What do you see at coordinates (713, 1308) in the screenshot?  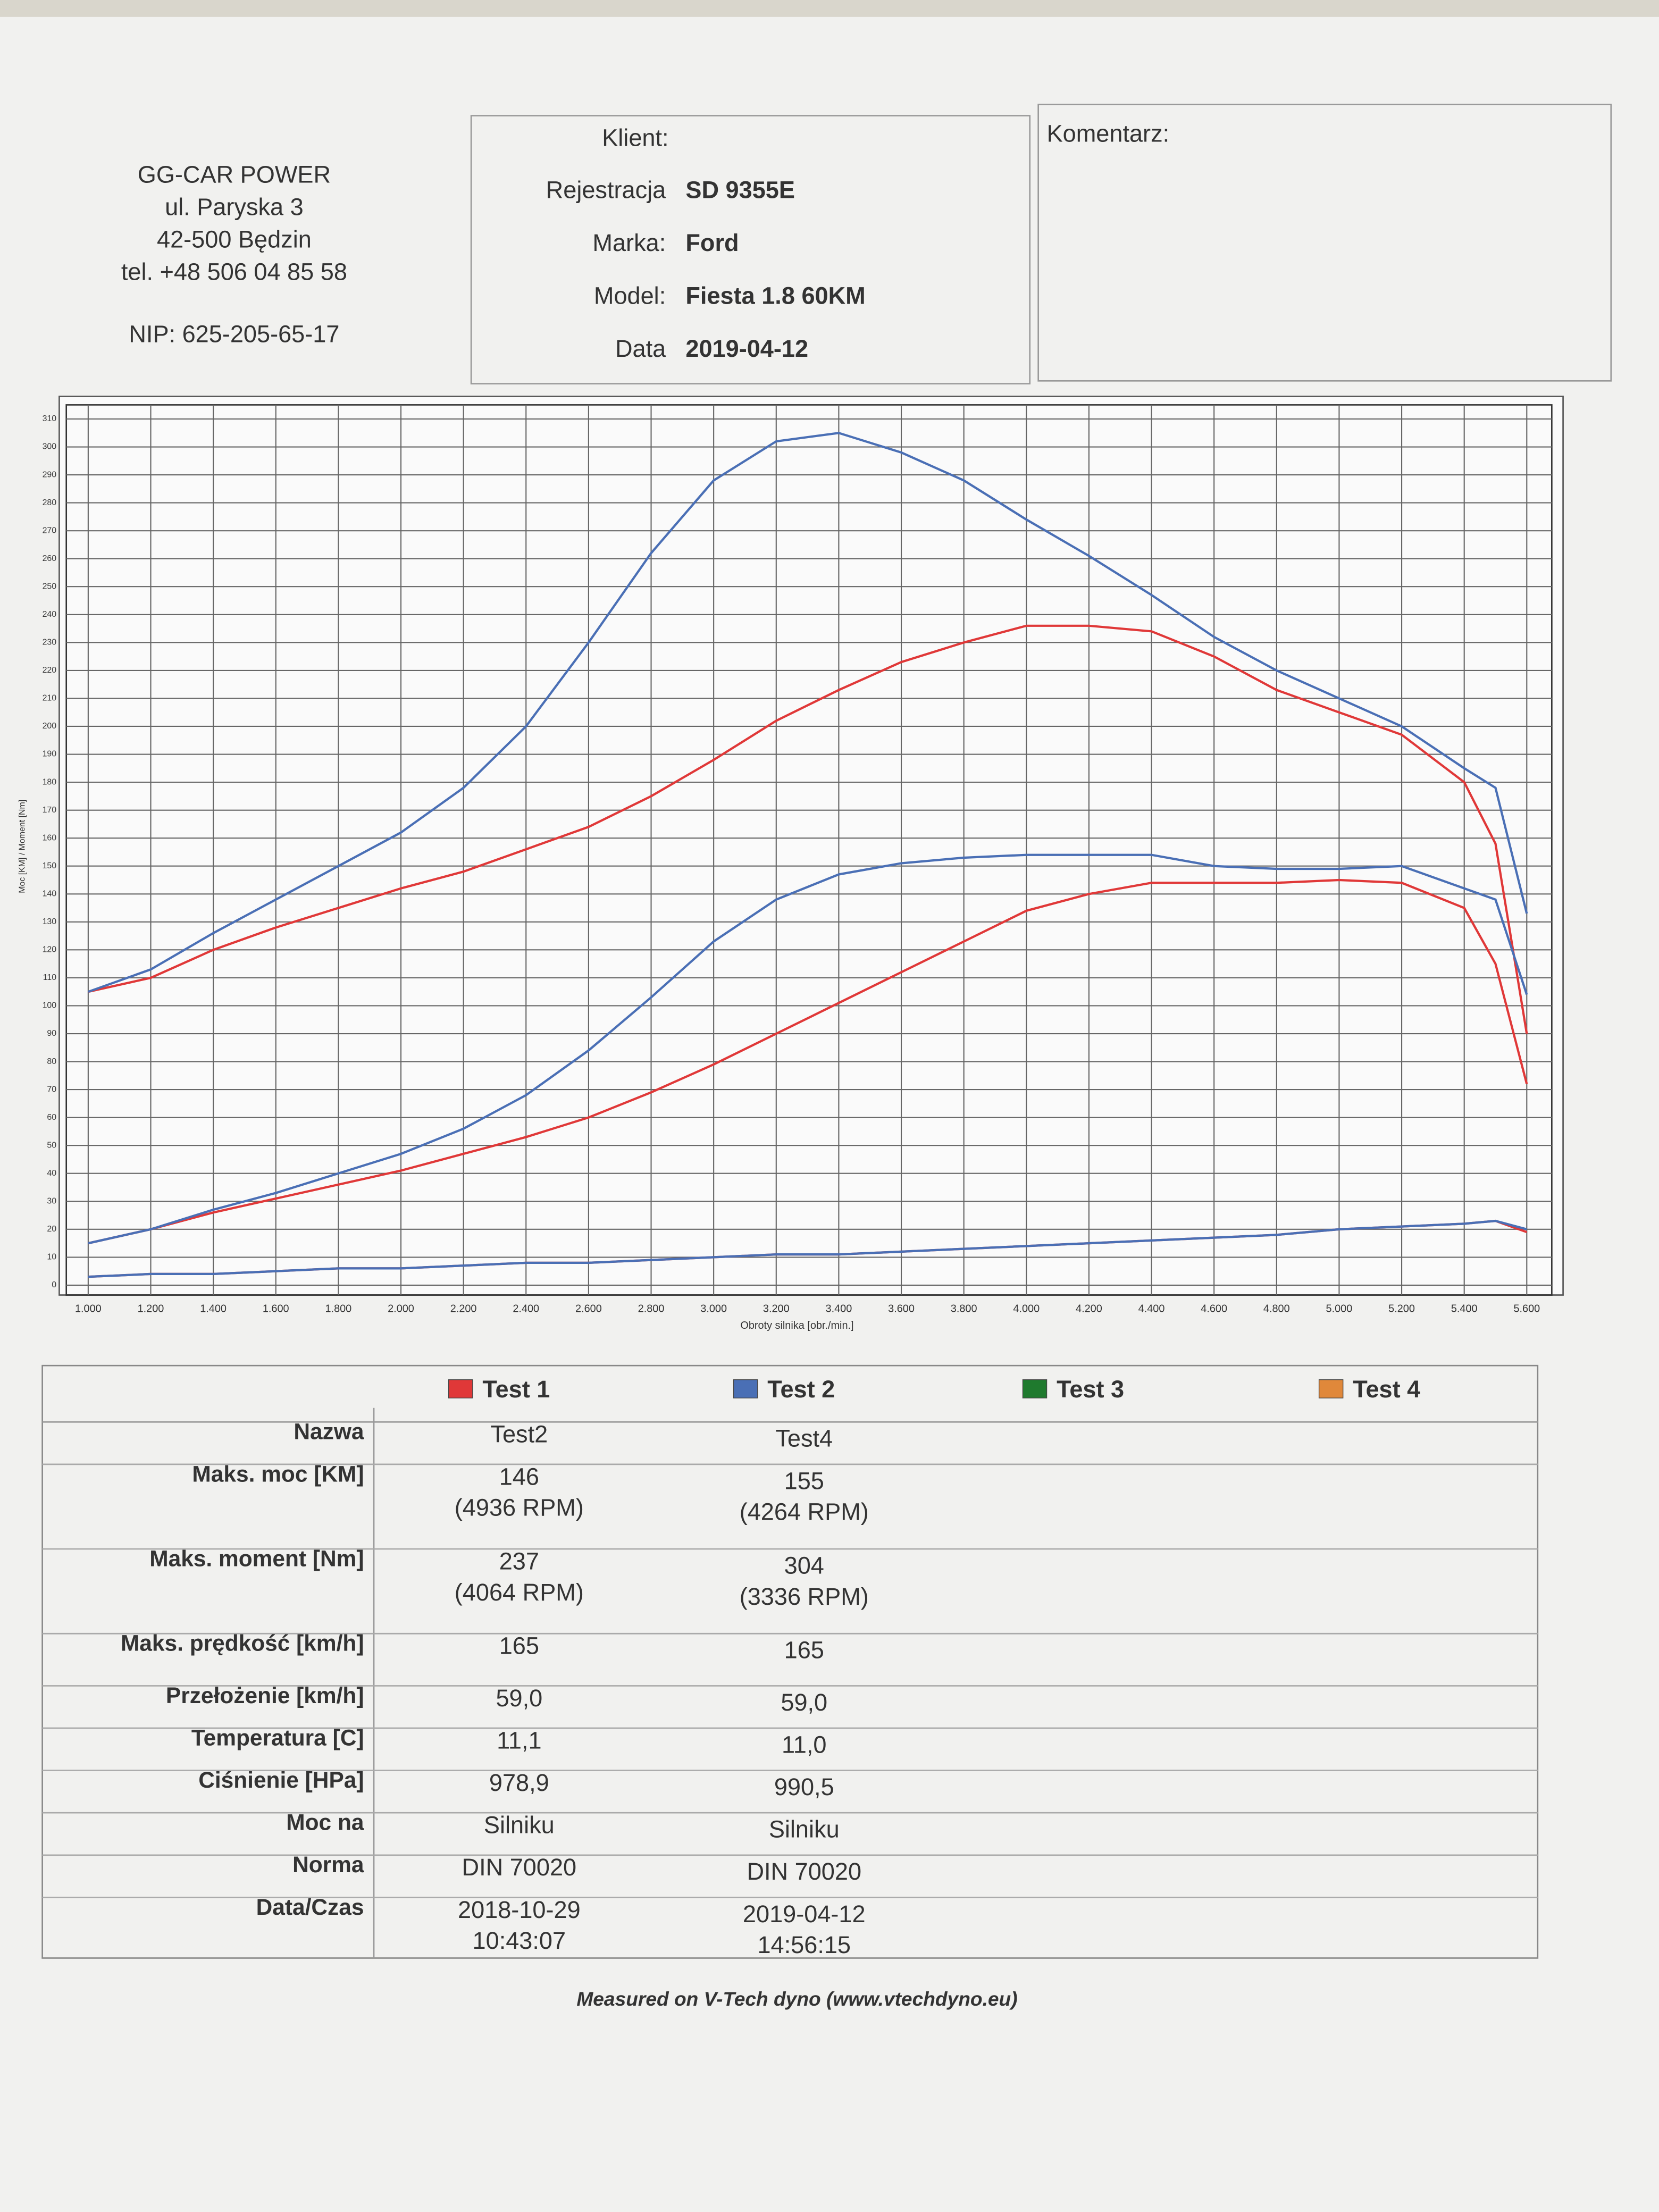 I see `x-tick-label: 3.000` at bounding box center [713, 1308].